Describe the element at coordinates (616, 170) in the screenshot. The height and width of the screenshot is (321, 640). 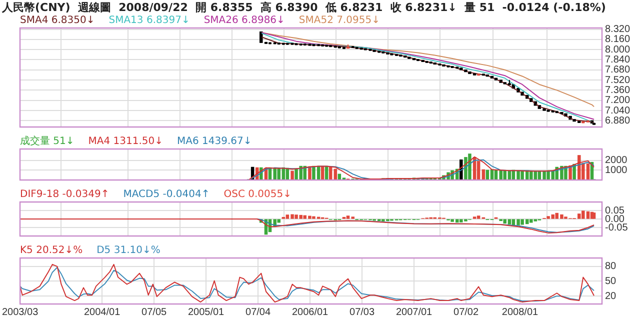
I see `y-tick-label: 1000` at that location.